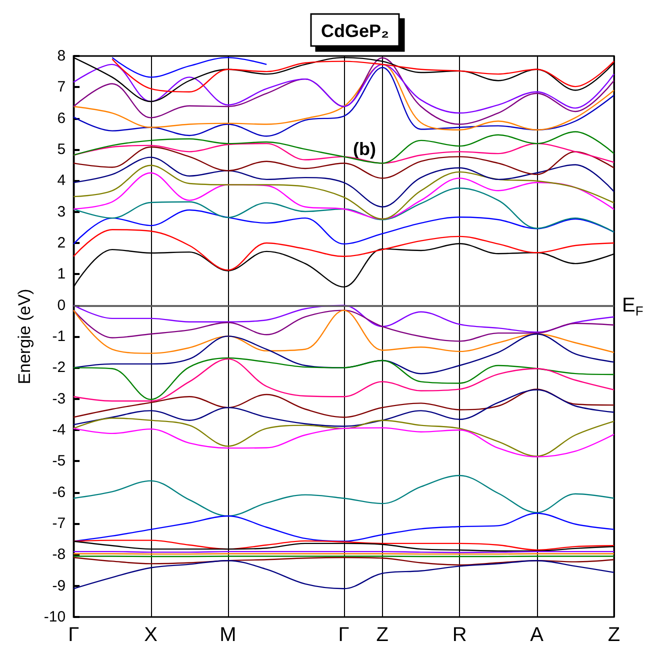 This screenshot has width=657, height=653. Describe the element at coordinates (61, 243) in the screenshot. I see `y-tick-label: 2` at that location.